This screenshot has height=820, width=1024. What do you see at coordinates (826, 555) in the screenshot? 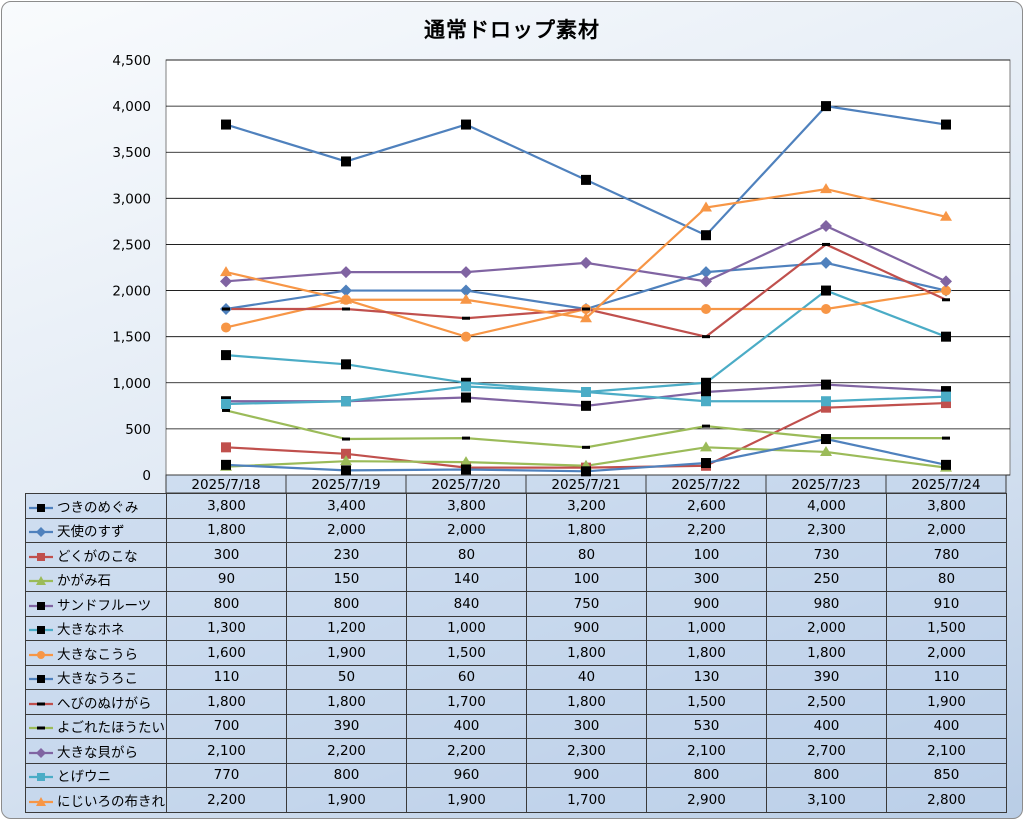
I see `data-cell: 730` at bounding box center [826, 555].